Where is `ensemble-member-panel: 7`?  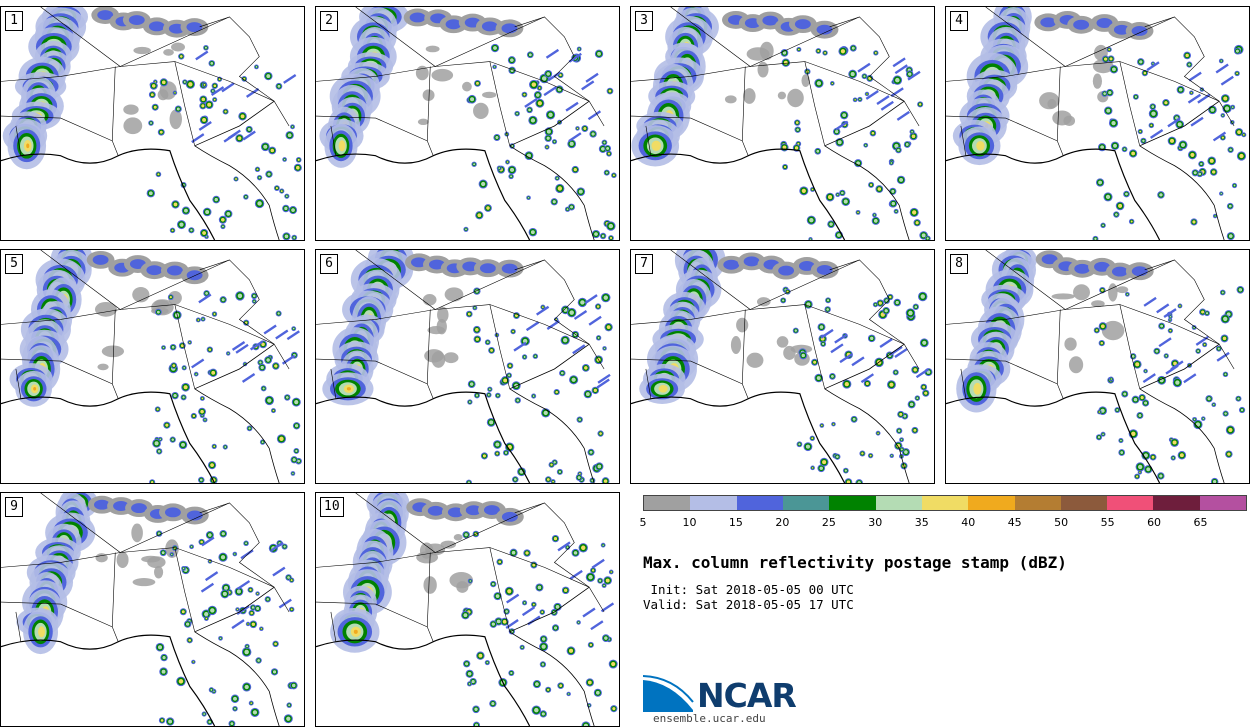
ensemble-member-panel: 7 is located at coordinates (782, 366).